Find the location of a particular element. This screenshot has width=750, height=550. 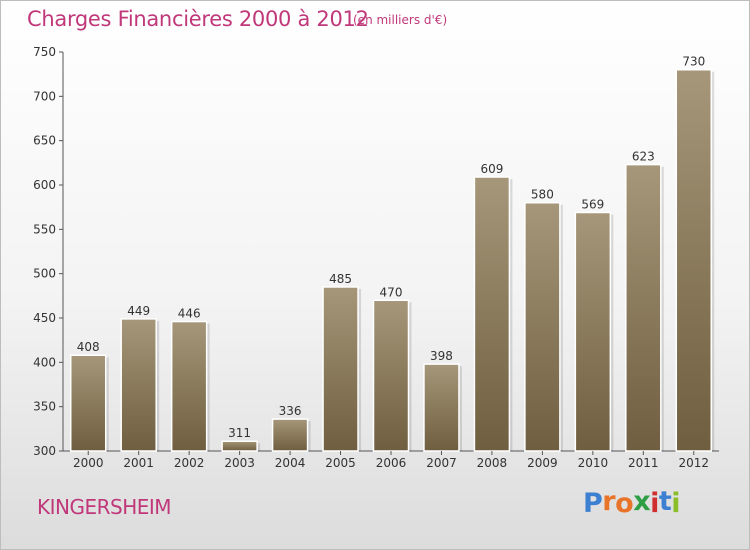

x-tick-label: 2009 is located at coordinates (542, 463).